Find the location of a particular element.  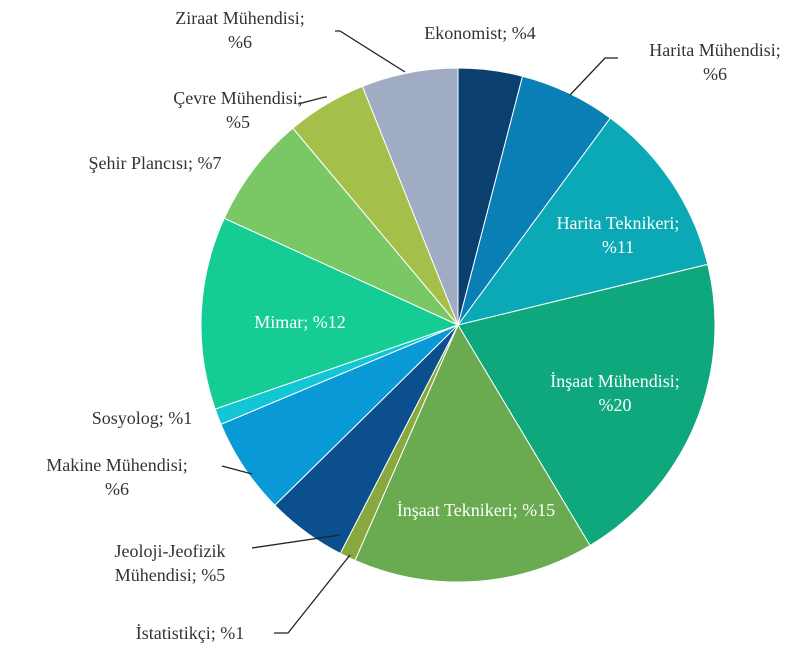

data-label: Ekonomist; %4 is located at coordinates (480, 33).